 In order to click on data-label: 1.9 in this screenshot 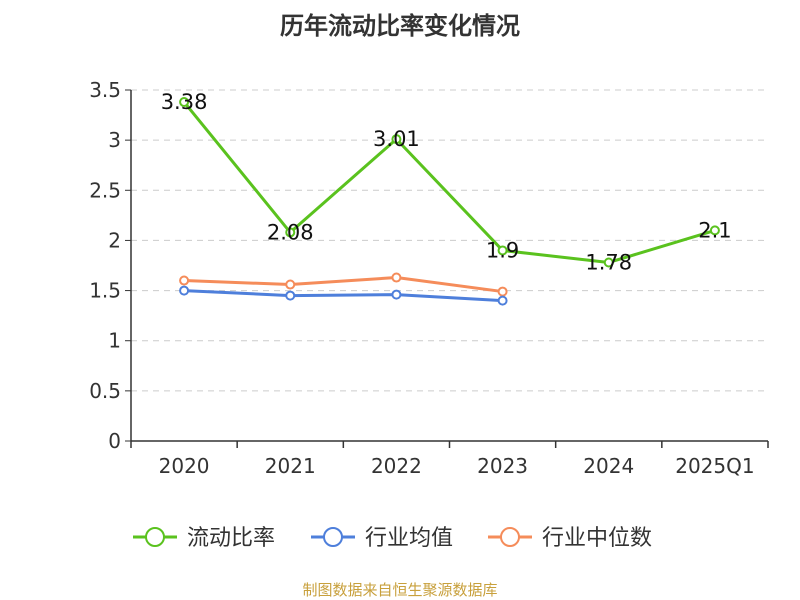, I will do `click(502, 250)`.